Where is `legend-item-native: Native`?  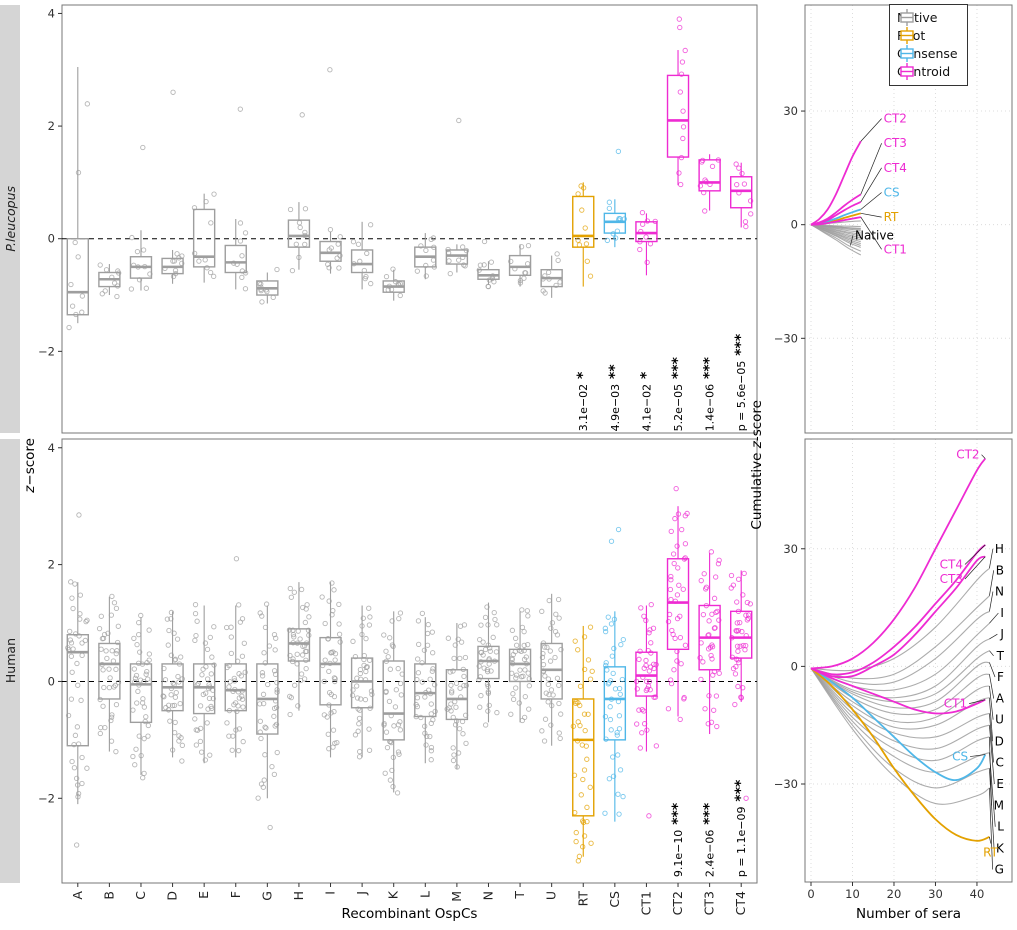
legend-item-native: Native is located at coordinates (927, 17).